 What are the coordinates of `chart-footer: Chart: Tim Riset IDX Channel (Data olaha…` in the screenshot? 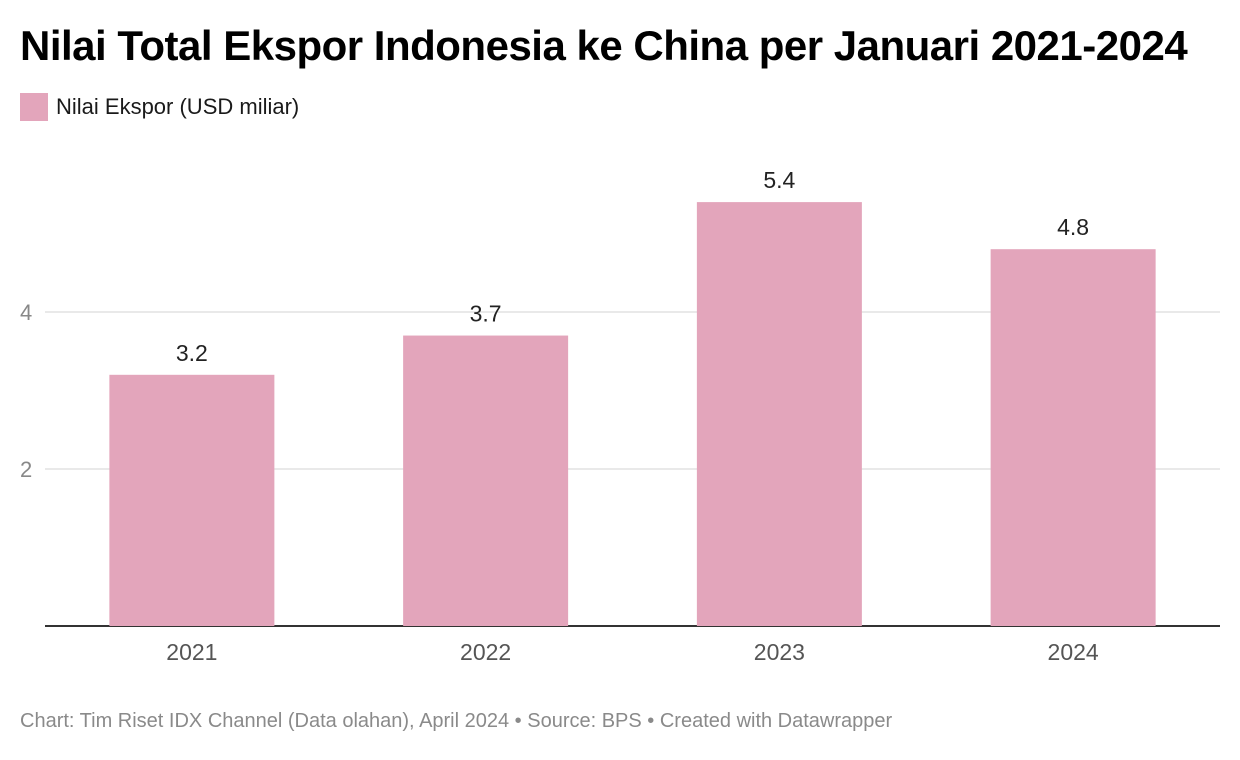 It's located at (456, 721).